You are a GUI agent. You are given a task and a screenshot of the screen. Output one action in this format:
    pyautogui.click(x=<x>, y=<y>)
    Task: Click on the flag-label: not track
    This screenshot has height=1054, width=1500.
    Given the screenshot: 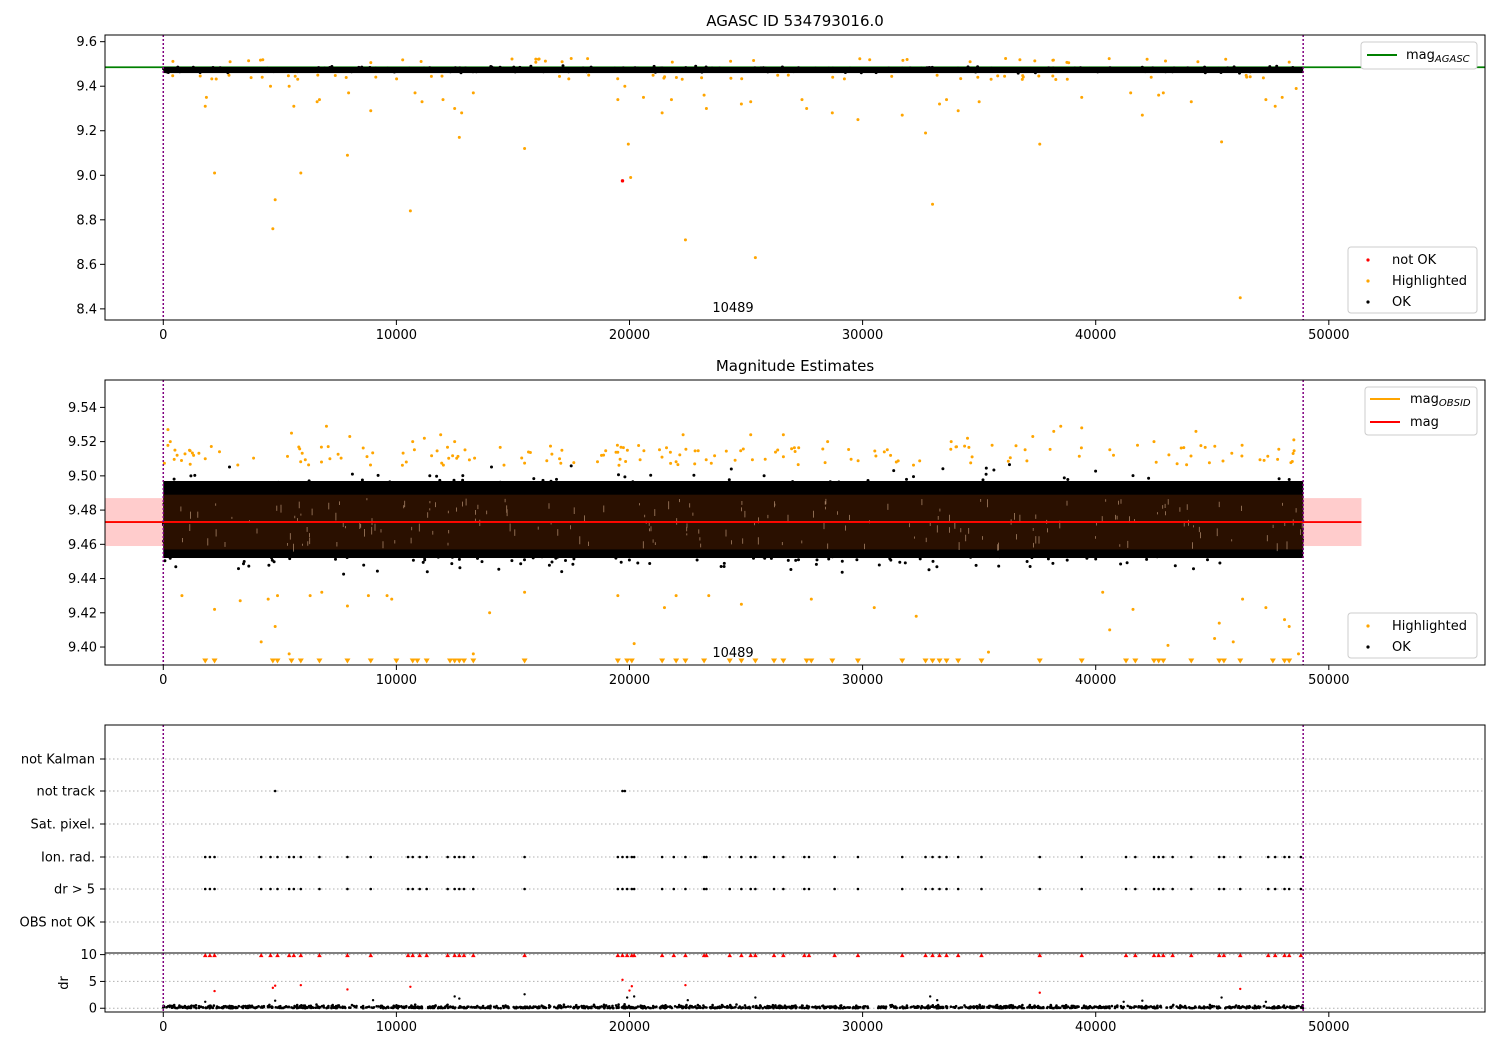 What is the action you would take?
    pyautogui.click(x=65, y=792)
    